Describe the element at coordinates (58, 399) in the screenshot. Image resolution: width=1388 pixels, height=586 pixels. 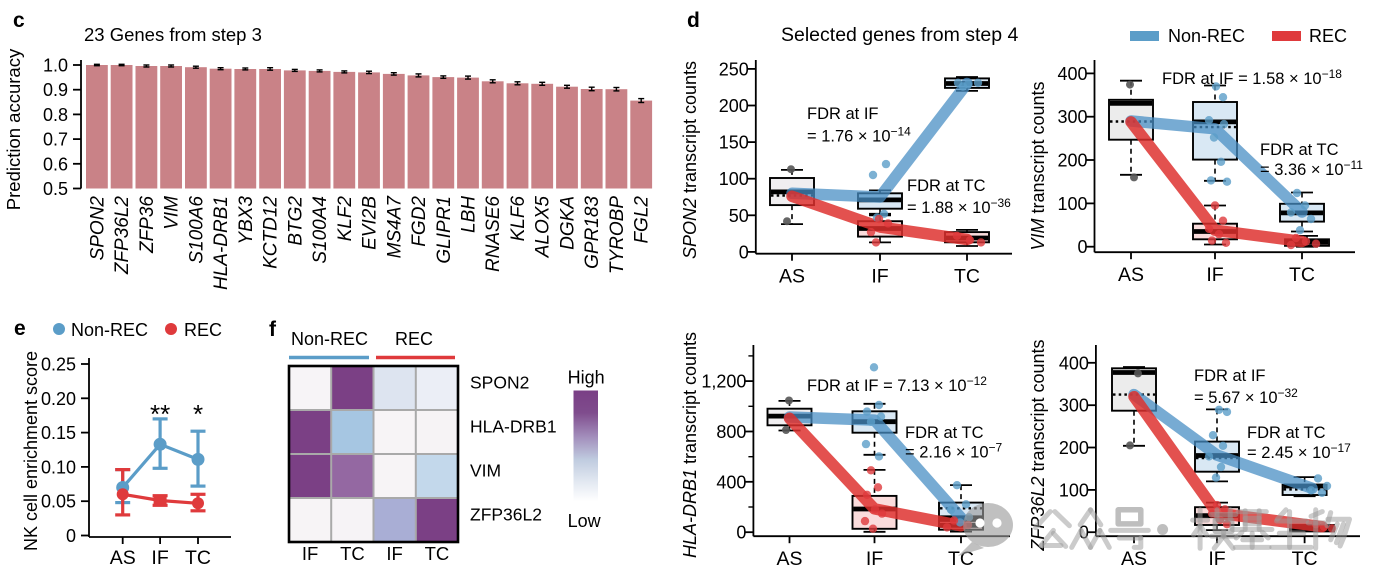
I see `svg-text: 0.20` at that location.